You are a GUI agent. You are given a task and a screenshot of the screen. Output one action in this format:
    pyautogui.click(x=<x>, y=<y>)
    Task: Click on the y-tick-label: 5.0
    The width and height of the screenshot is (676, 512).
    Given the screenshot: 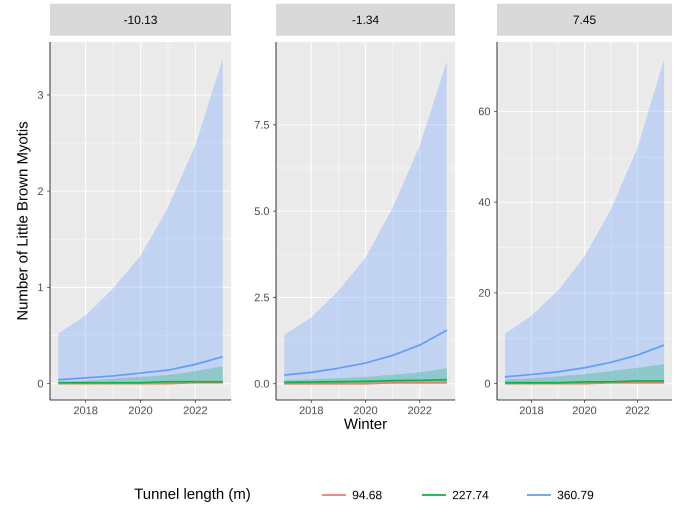 What is the action you would take?
    pyautogui.click(x=262, y=211)
    